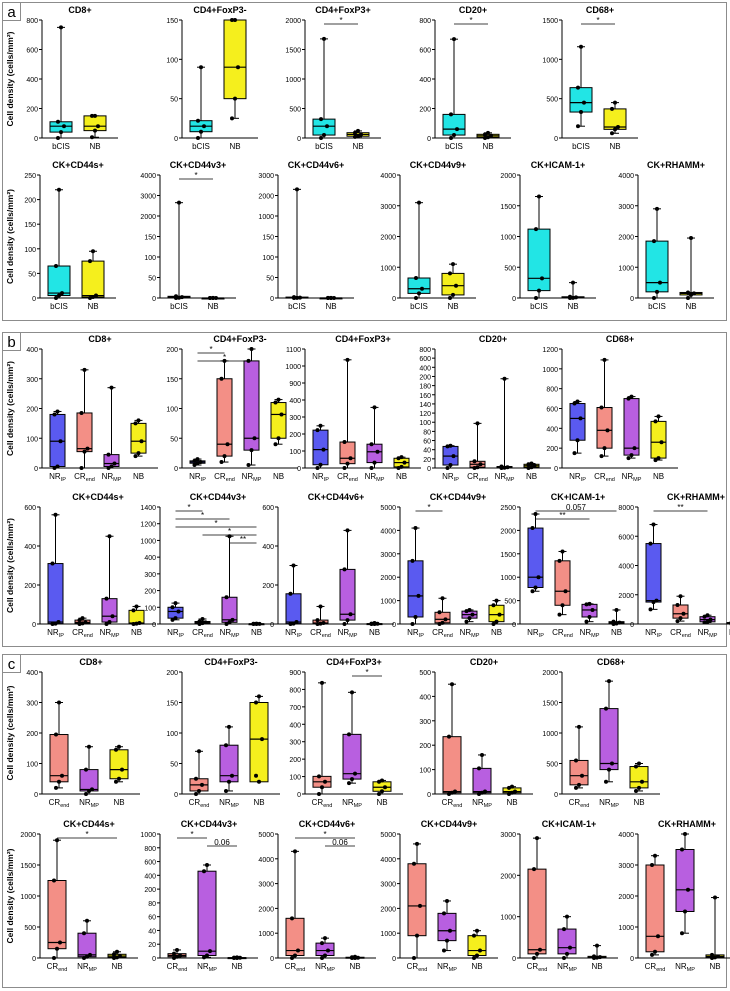 The height and width of the screenshot is (991, 730). Describe the element at coordinates (578, 497) in the screenshot. I see `subplot-title: CK+ICAM-1+` at that location.